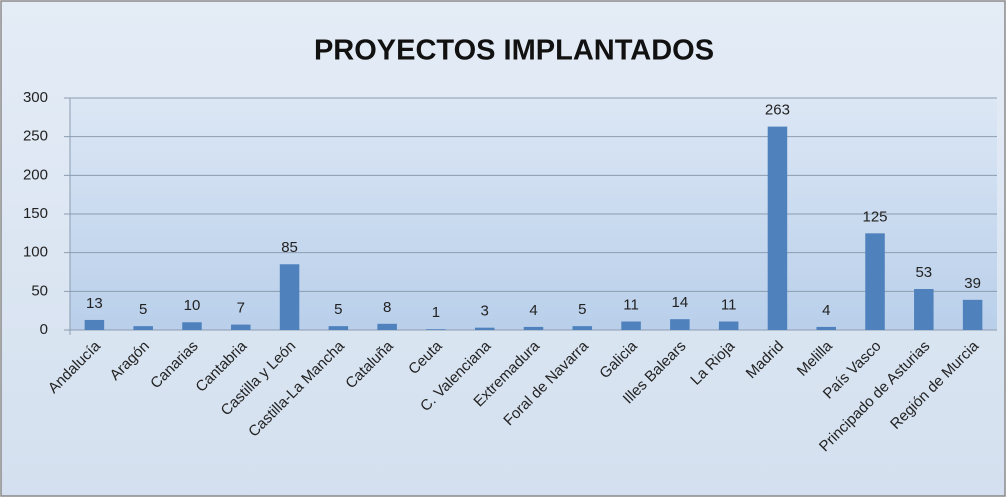  I want to click on chart-title: PROYECTOS IMPLANTADOS, so click(514, 51).